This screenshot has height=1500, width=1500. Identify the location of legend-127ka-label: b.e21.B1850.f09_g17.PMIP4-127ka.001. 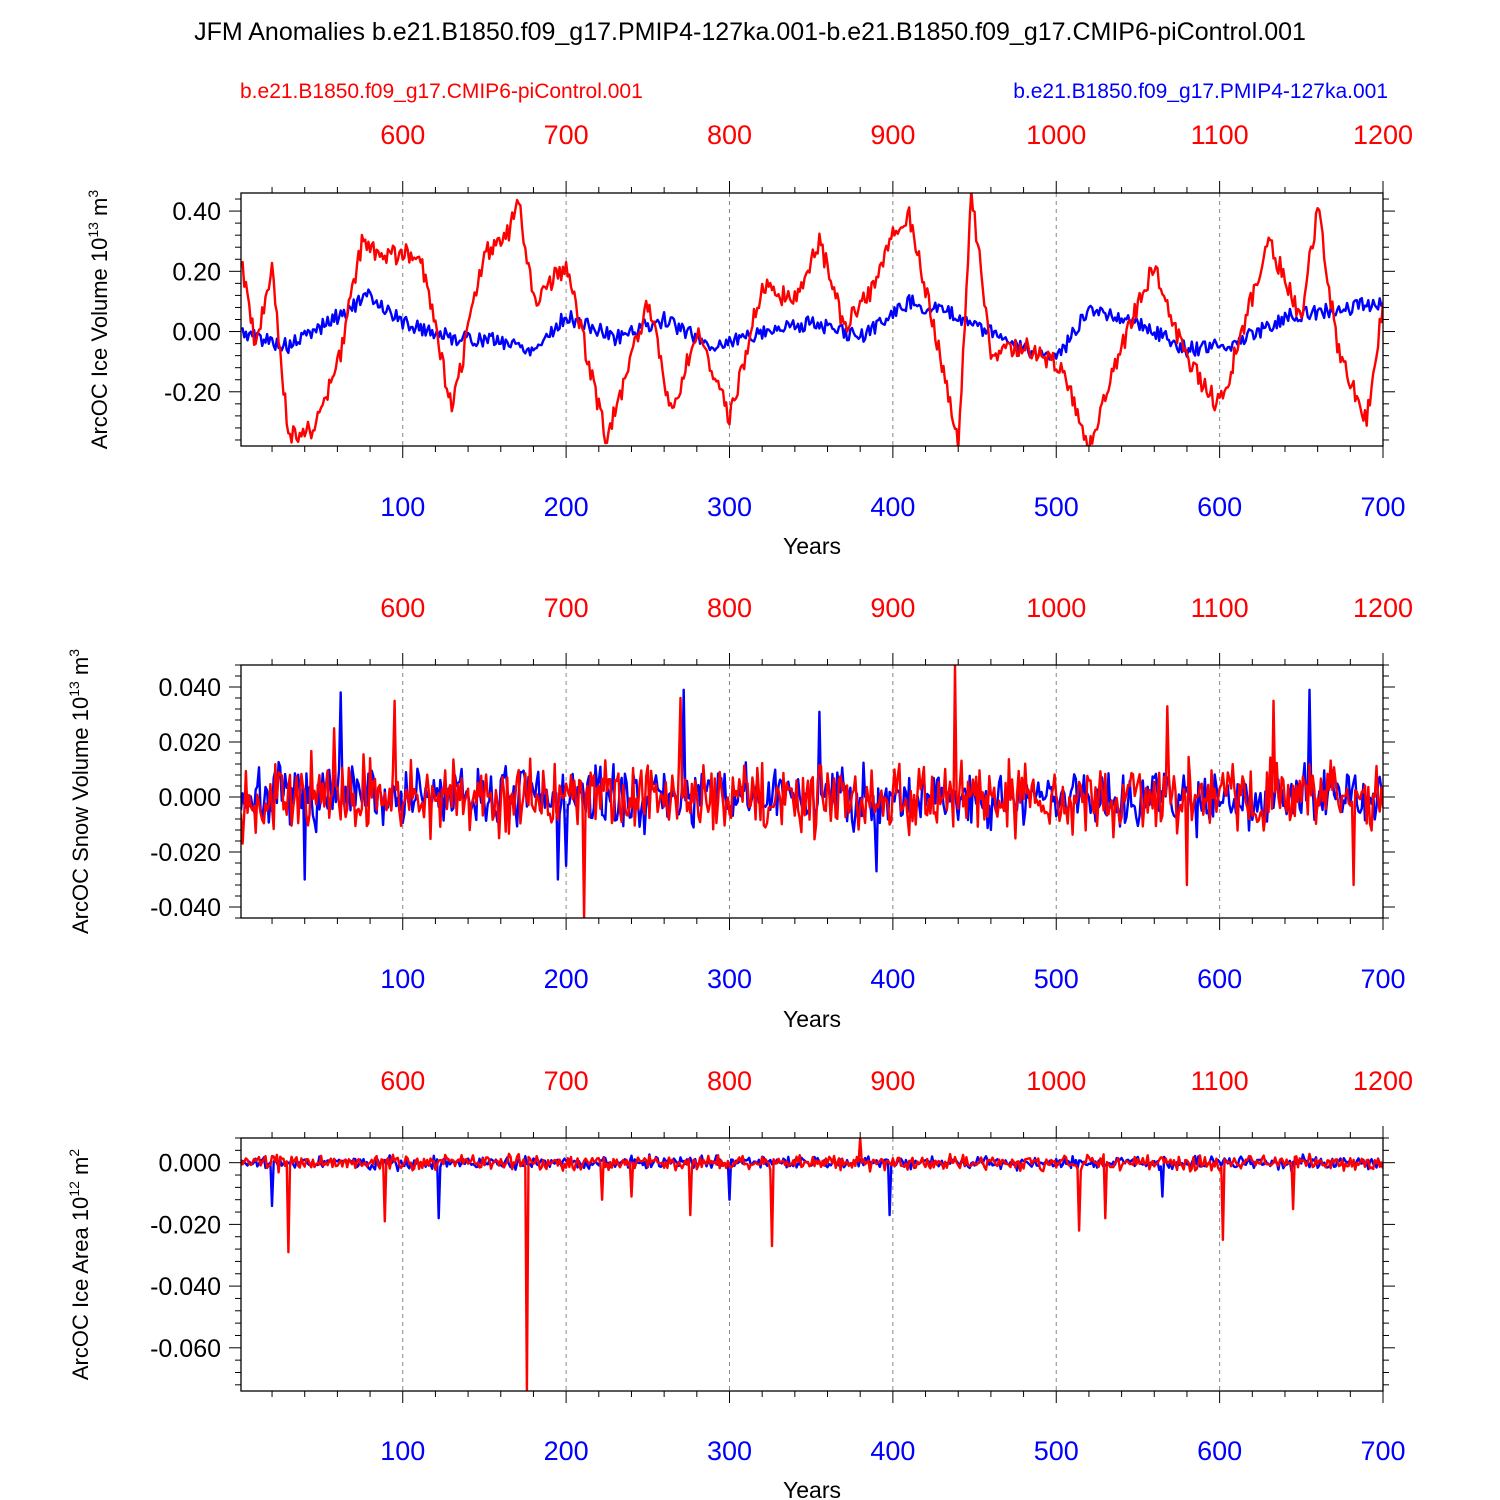
(1200, 91).